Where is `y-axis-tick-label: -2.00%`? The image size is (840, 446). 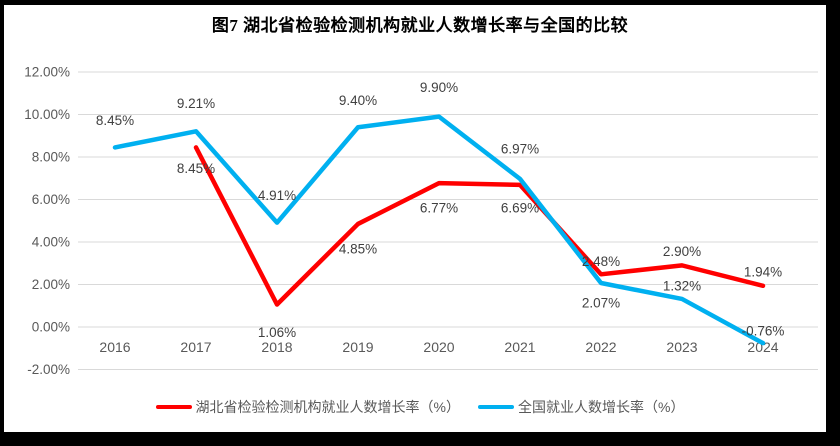
y-axis-tick-label: -2.00% is located at coordinates (48, 369).